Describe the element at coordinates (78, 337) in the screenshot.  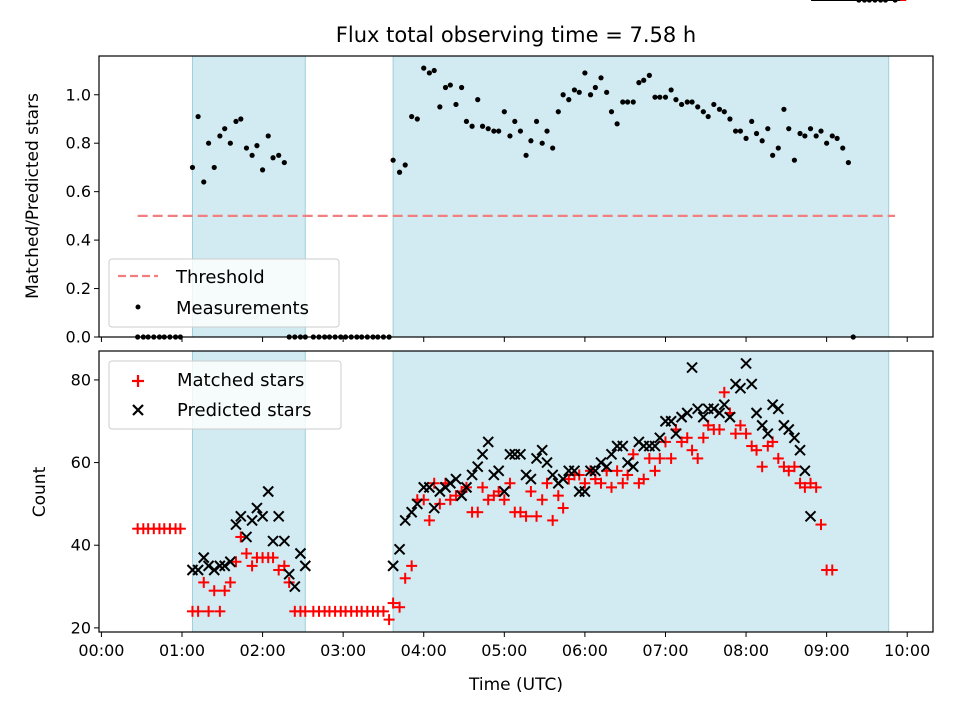
I see `y-tick-label: 0.0` at that location.